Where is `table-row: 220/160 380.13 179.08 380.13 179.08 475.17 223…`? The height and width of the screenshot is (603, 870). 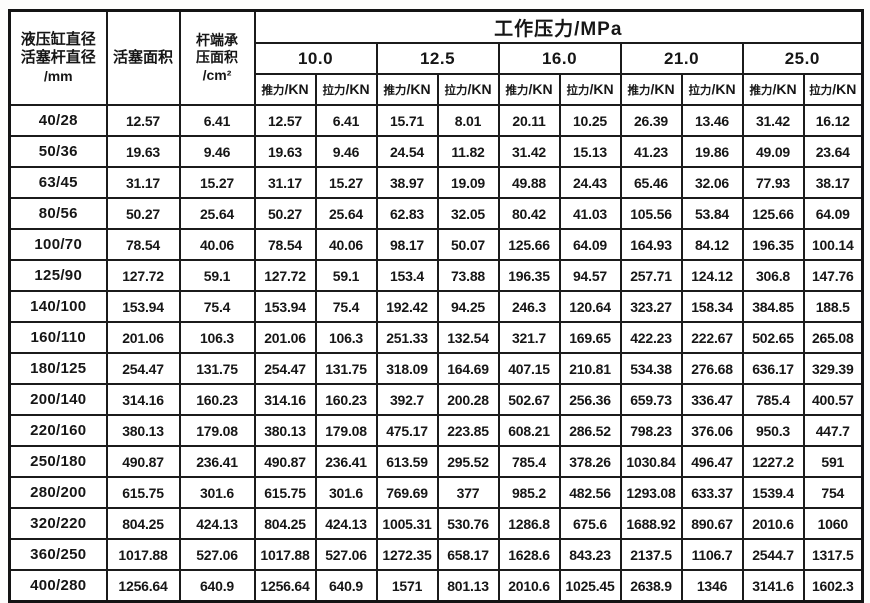 table-row: 220/160 380.13 179.08 380.13 179.08 475.17 223… is located at coordinates (436, 430).